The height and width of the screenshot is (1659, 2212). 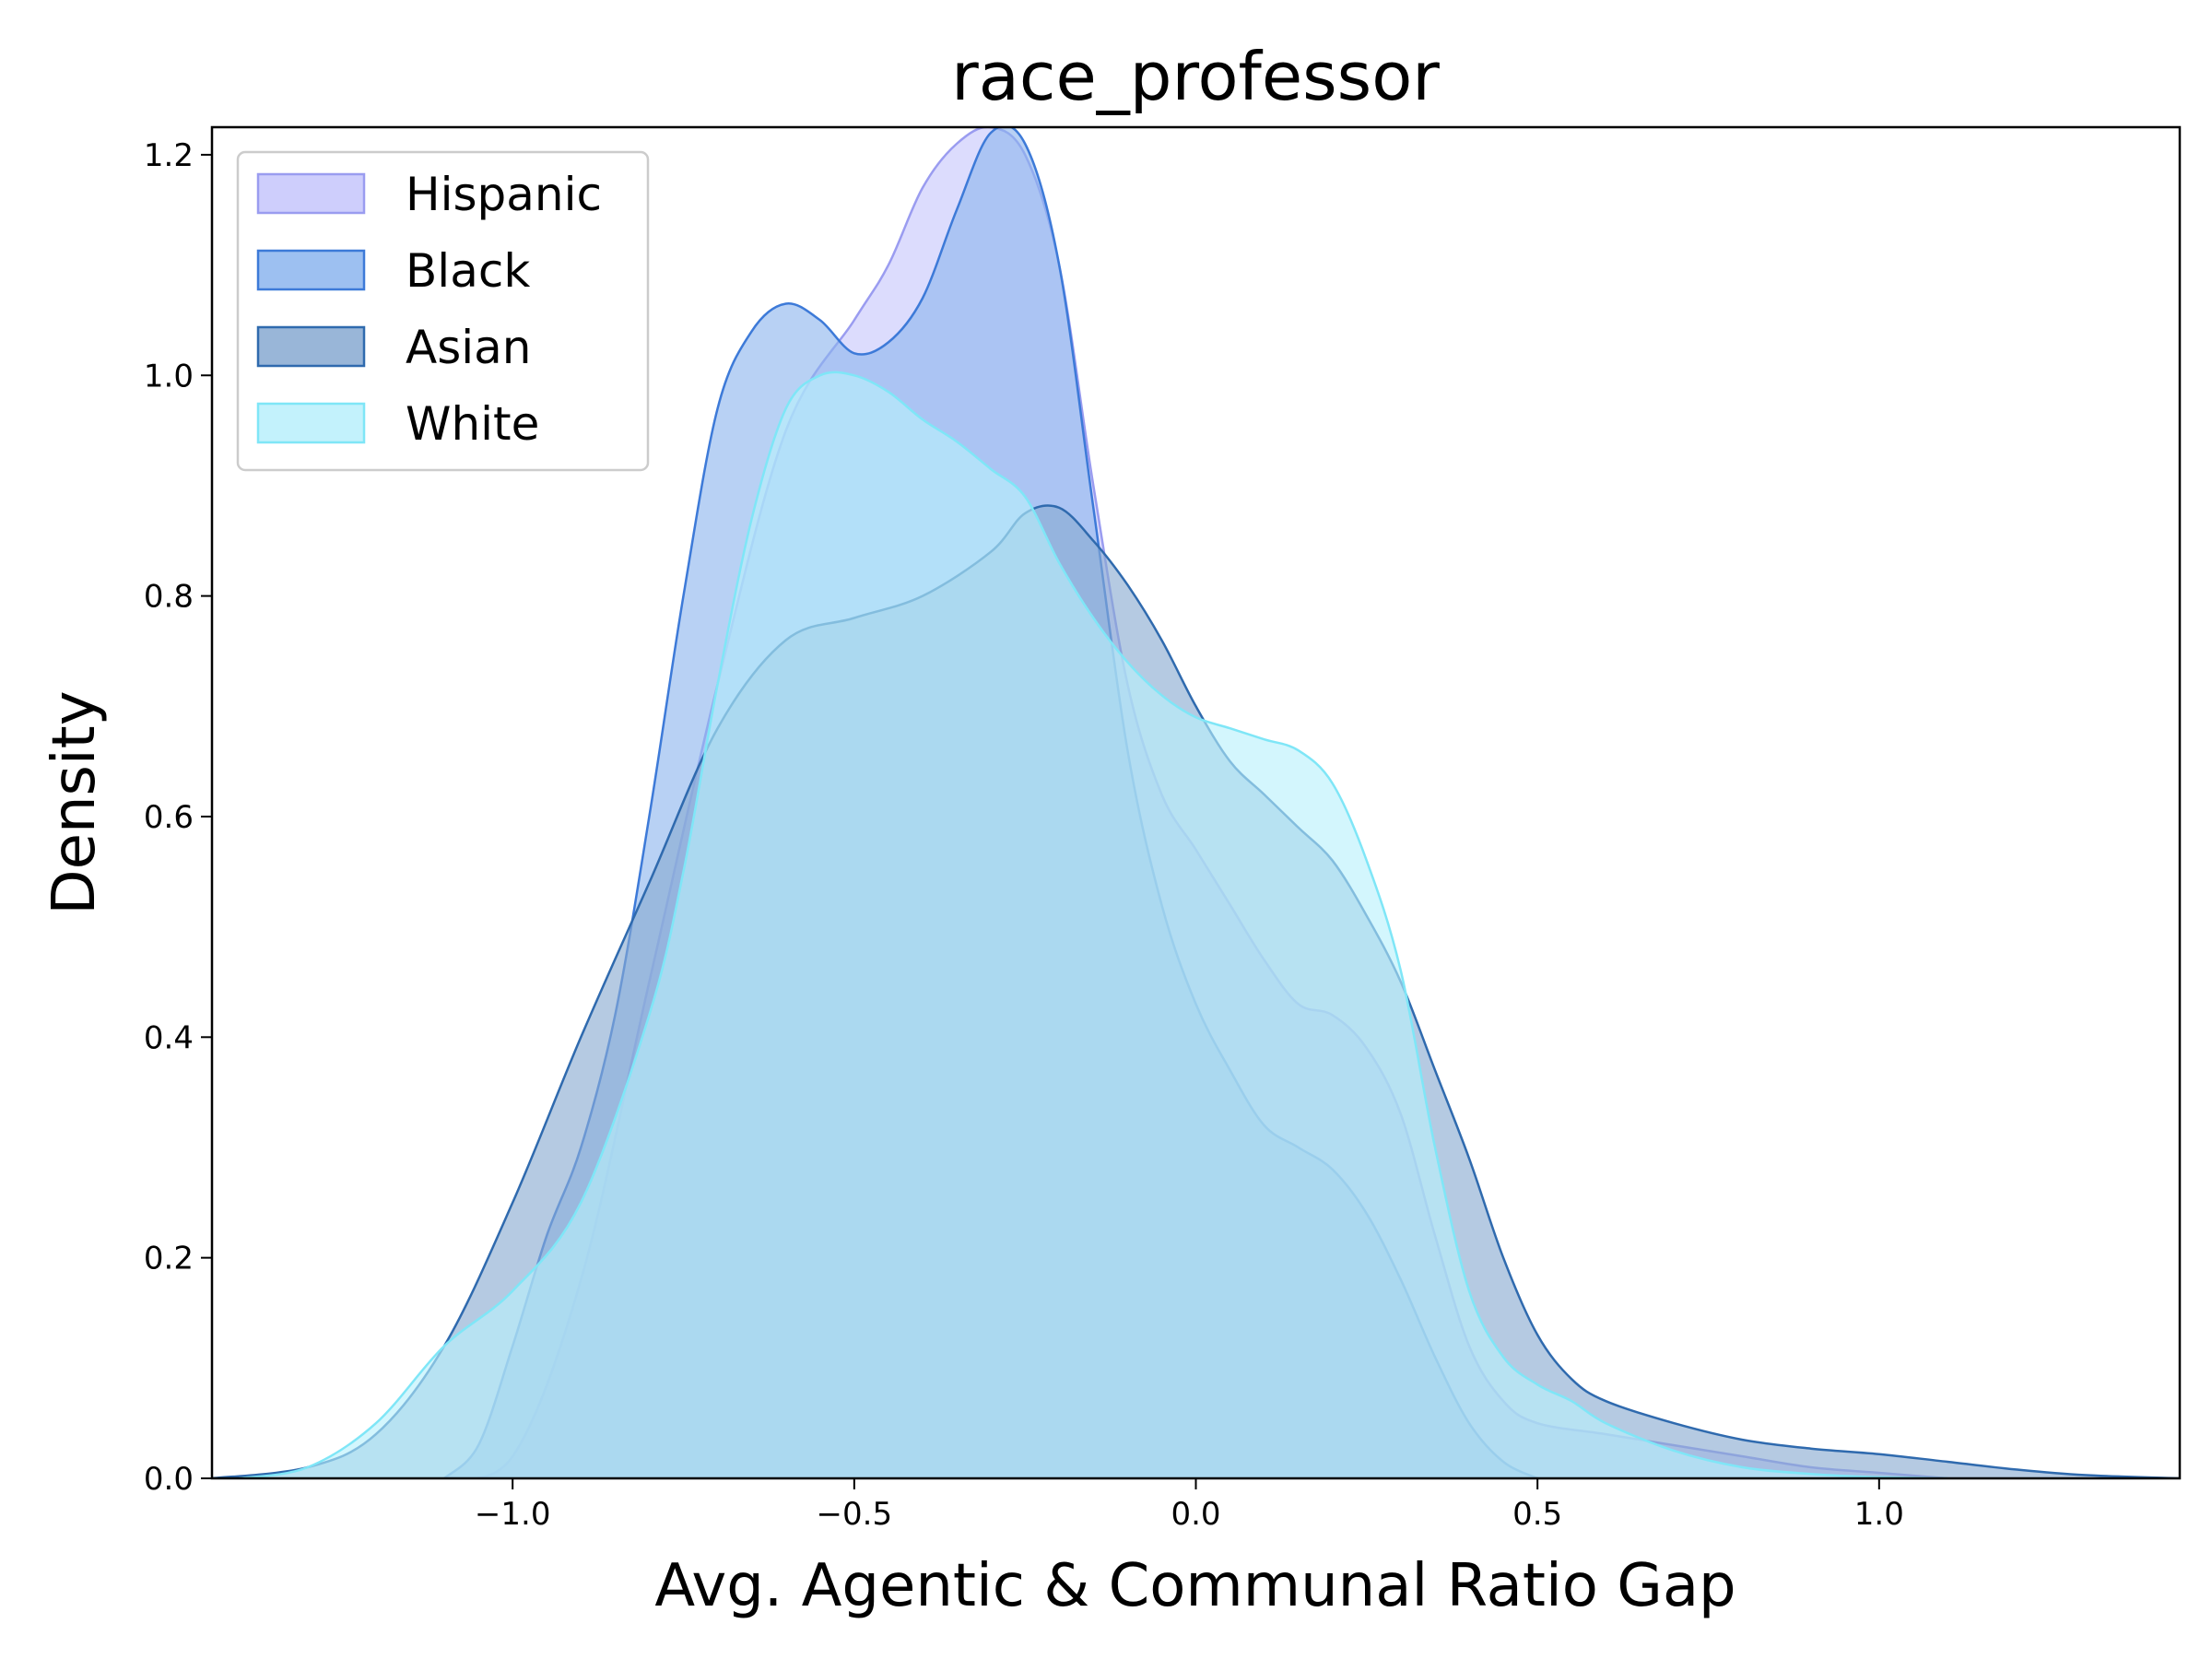 What do you see at coordinates (311, 193) in the screenshot?
I see `legend-swatch-hispanic` at bounding box center [311, 193].